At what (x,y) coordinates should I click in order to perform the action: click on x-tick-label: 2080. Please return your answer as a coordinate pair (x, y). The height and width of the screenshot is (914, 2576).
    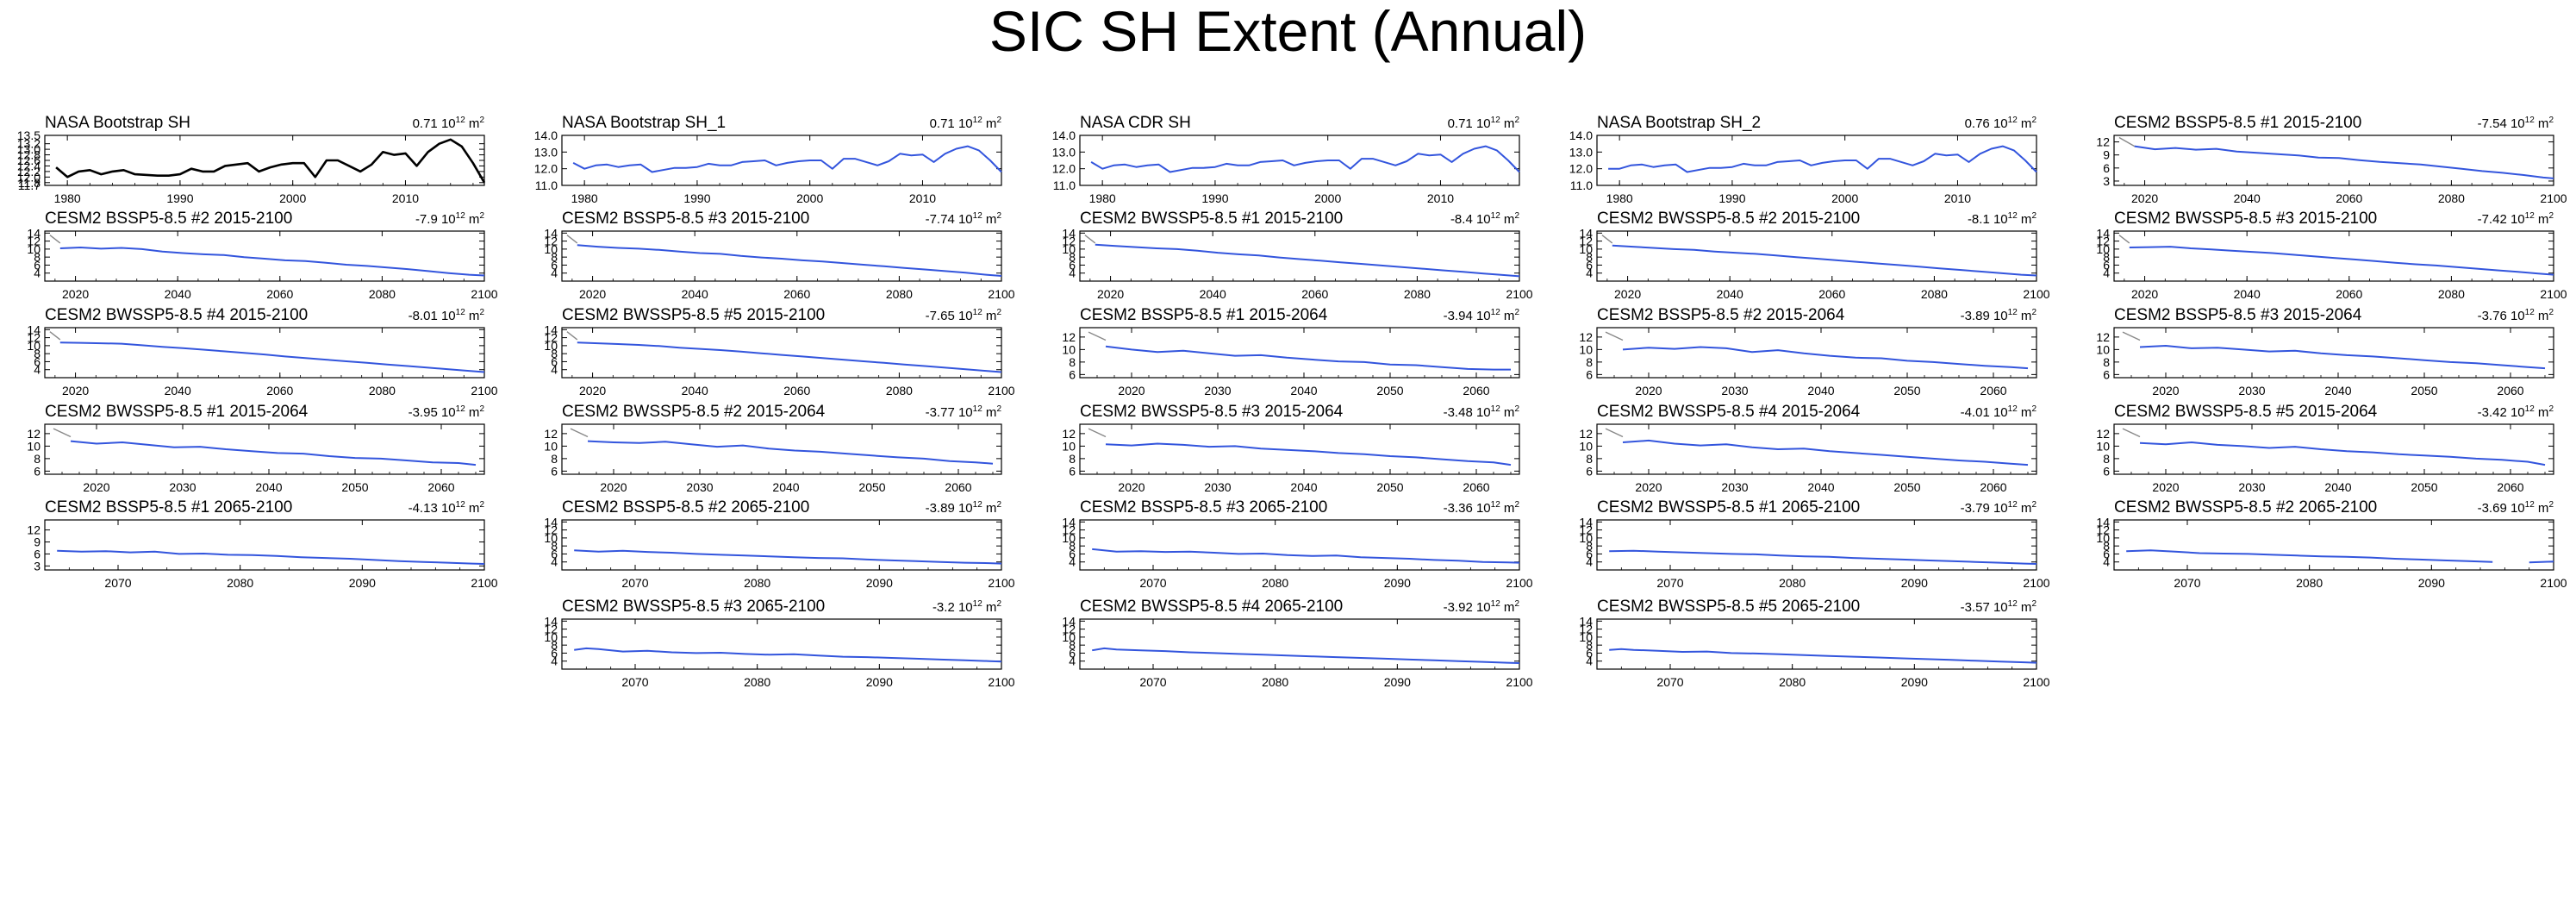
    Looking at the image, I should click on (899, 294).